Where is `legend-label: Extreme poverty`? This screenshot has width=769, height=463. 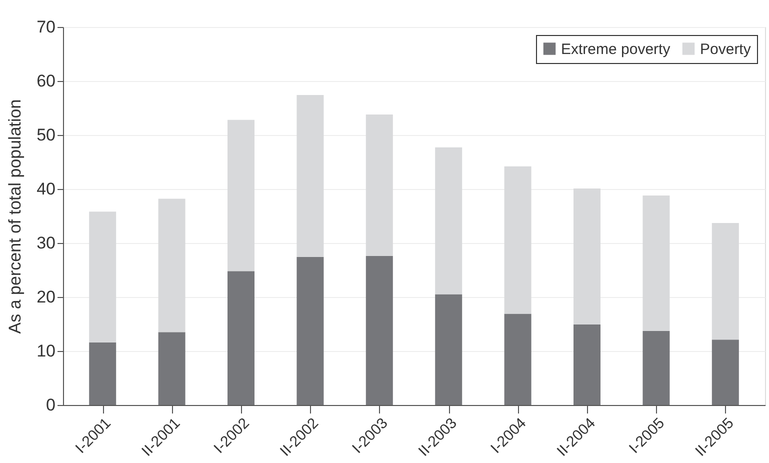 legend-label: Extreme poverty is located at coordinates (616, 49).